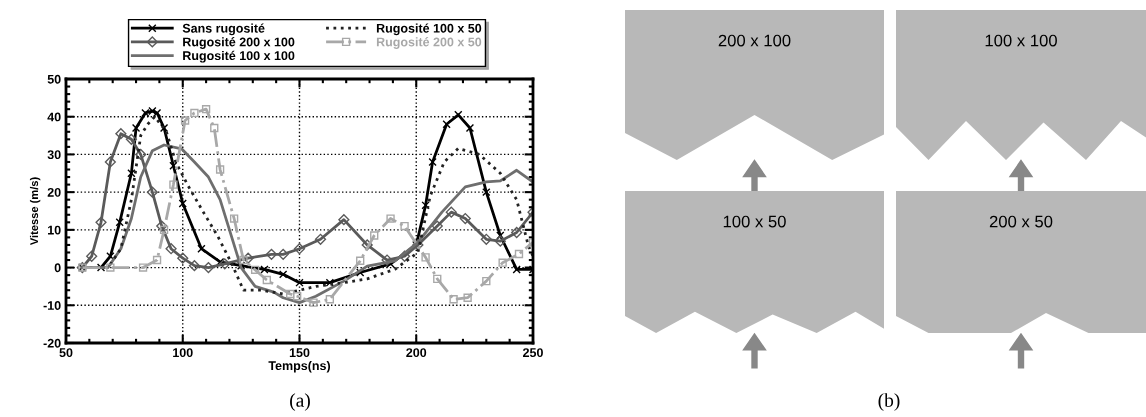  Describe the element at coordinates (223, 29) in the screenshot. I see `legend-label: Sans rugosité` at that location.